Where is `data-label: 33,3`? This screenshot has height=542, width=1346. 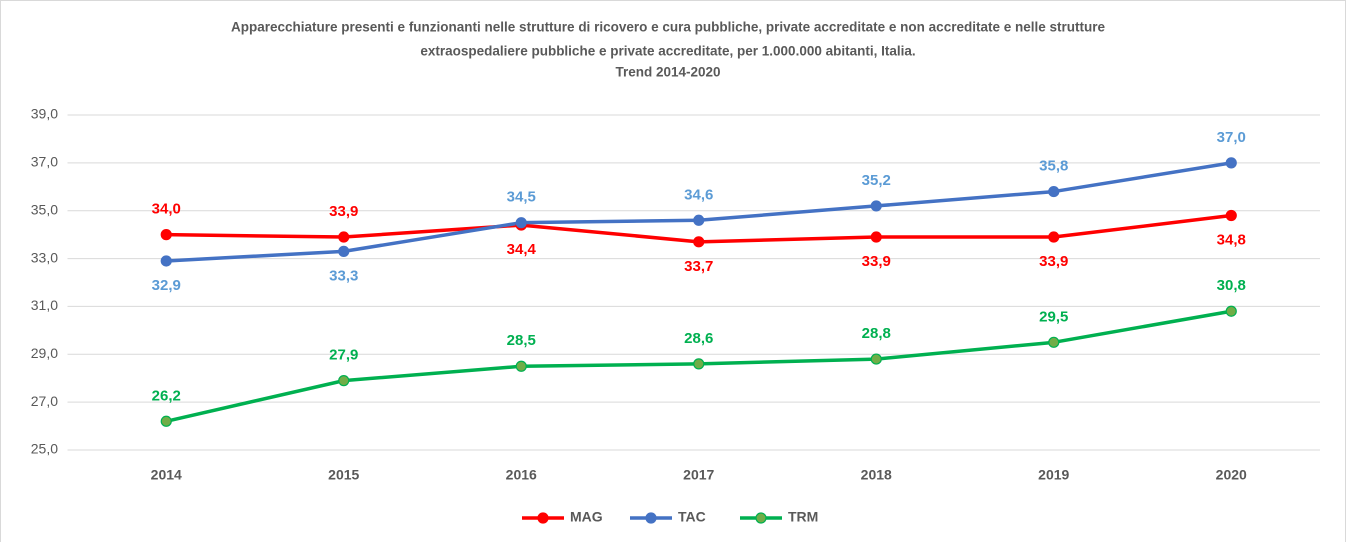 data-label: 33,3 is located at coordinates (343, 275).